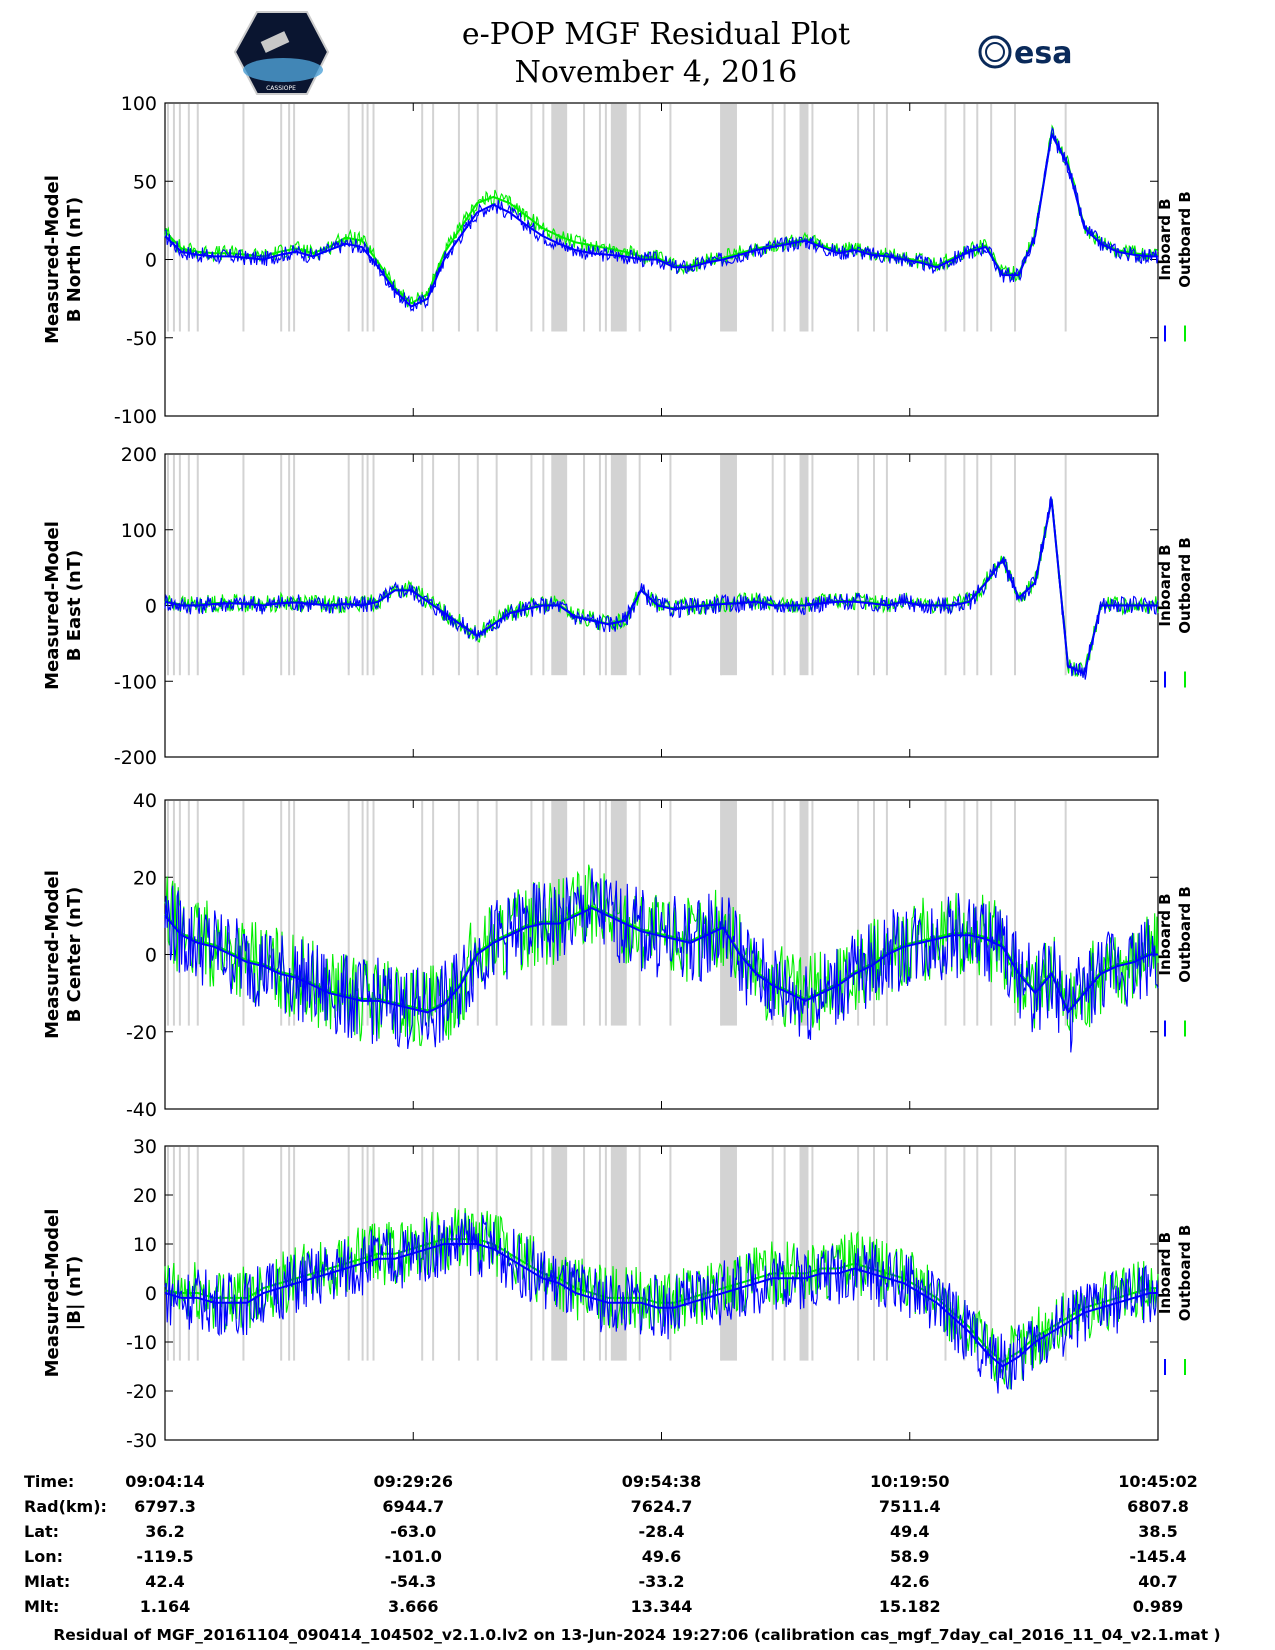  Describe the element at coordinates (1158, 1606) in the screenshot. I see `info-cell-mlt: 0.989` at that location.